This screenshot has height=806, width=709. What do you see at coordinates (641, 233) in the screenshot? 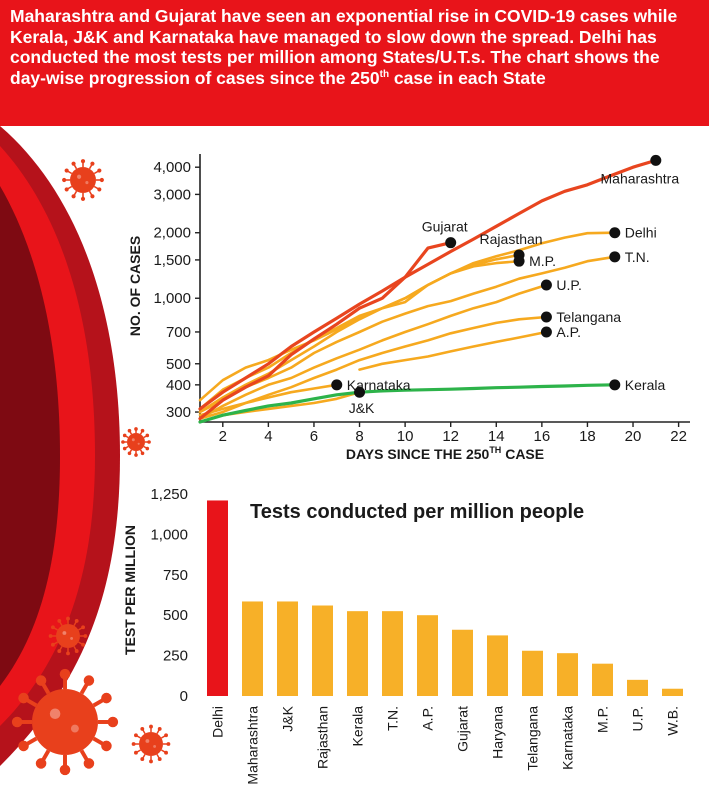
I see `series-label: Delhi` at bounding box center [641, 233].